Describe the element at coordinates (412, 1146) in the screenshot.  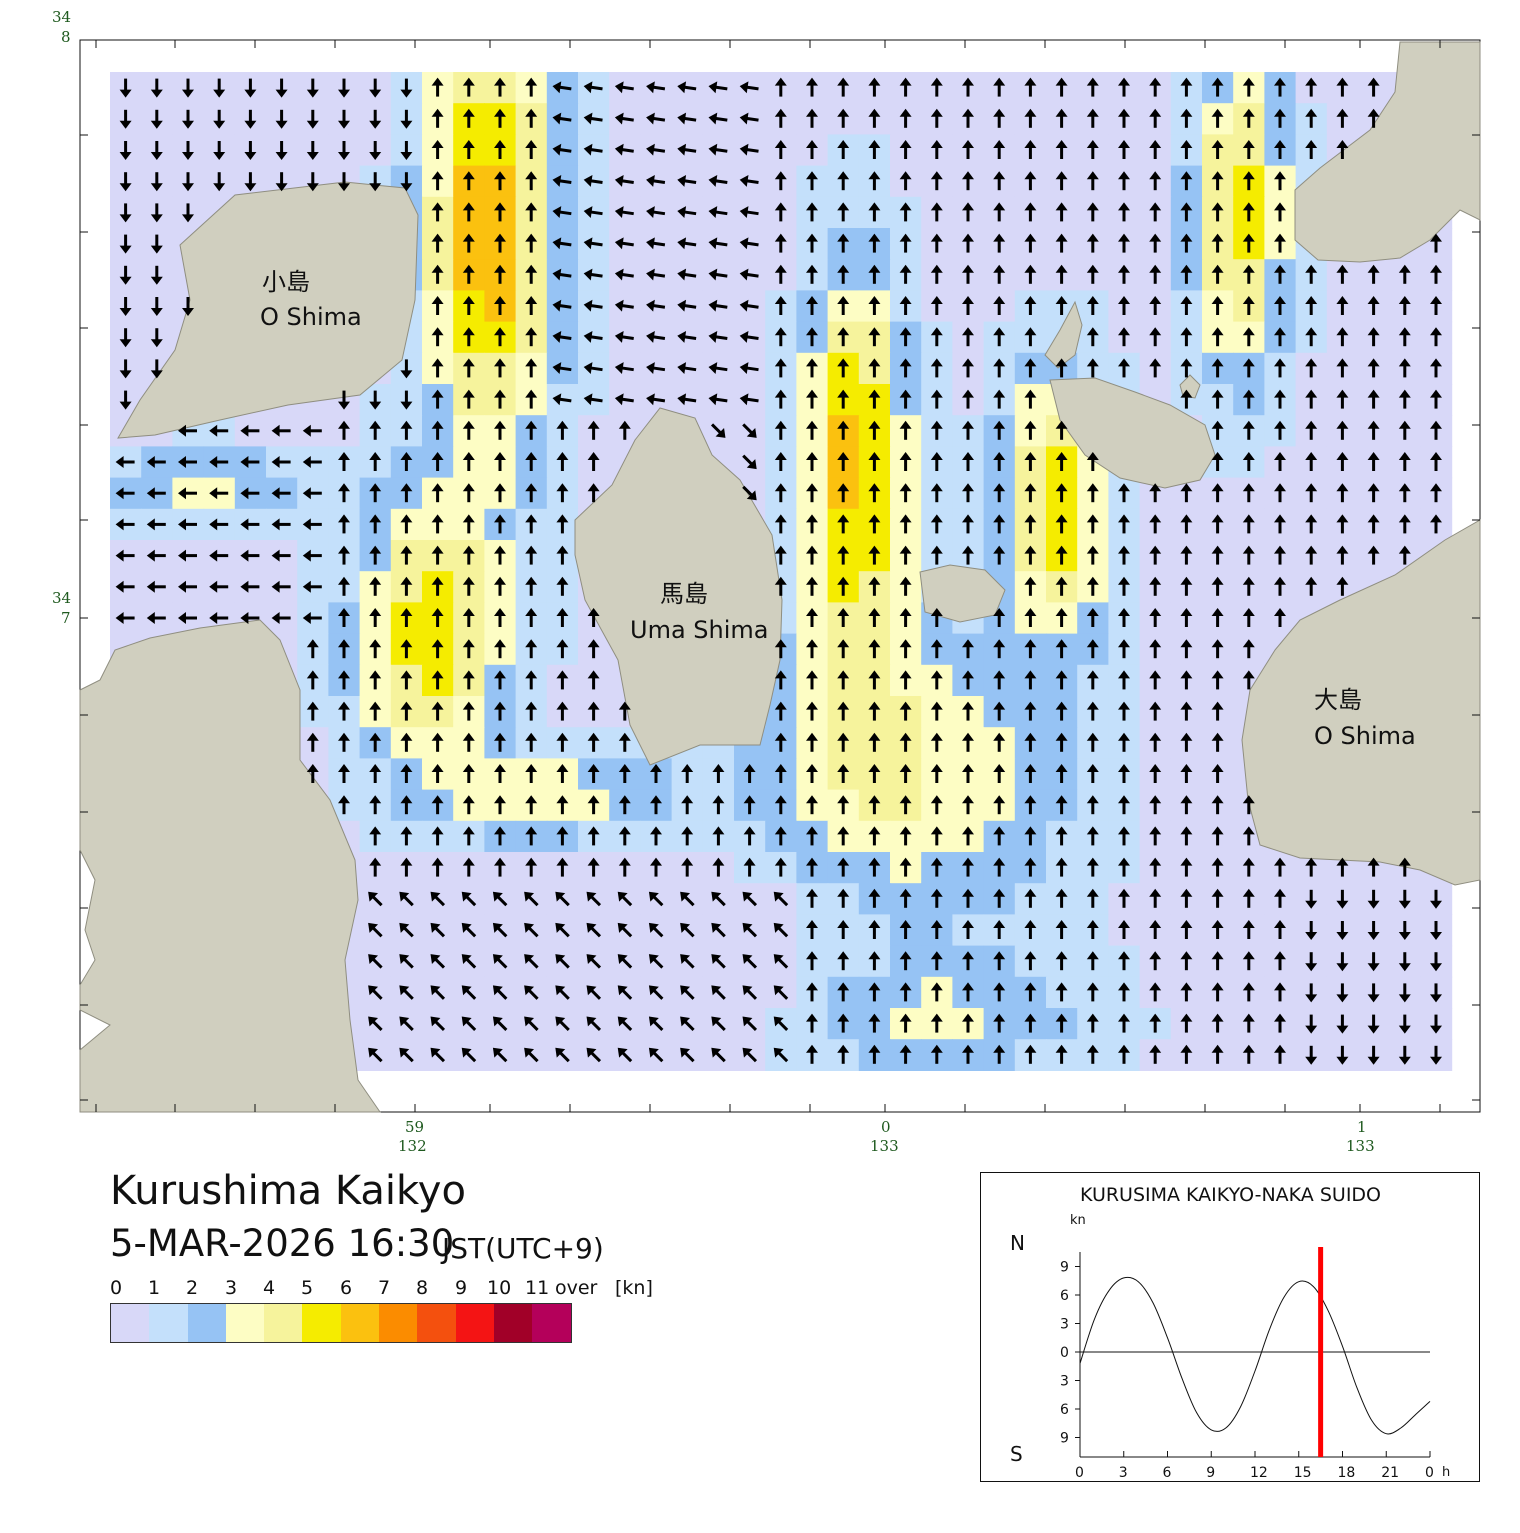
I see `lon-1-deg: 132` at that location.